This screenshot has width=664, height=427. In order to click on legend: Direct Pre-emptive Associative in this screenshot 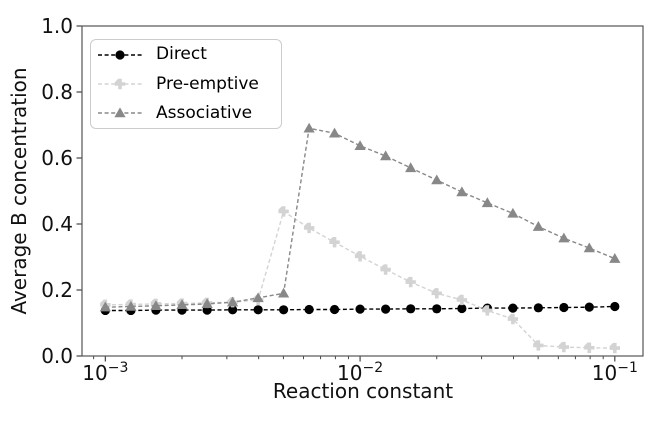, I will do `click(186, 84)`.